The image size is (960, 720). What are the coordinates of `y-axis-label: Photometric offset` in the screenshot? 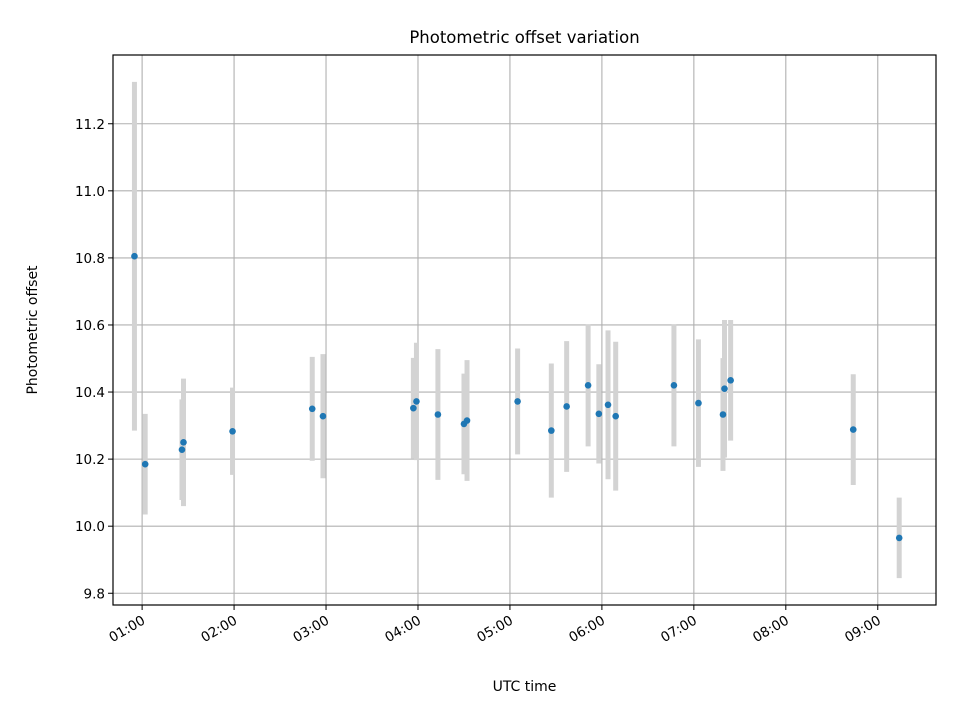 It's located at (33, 330).